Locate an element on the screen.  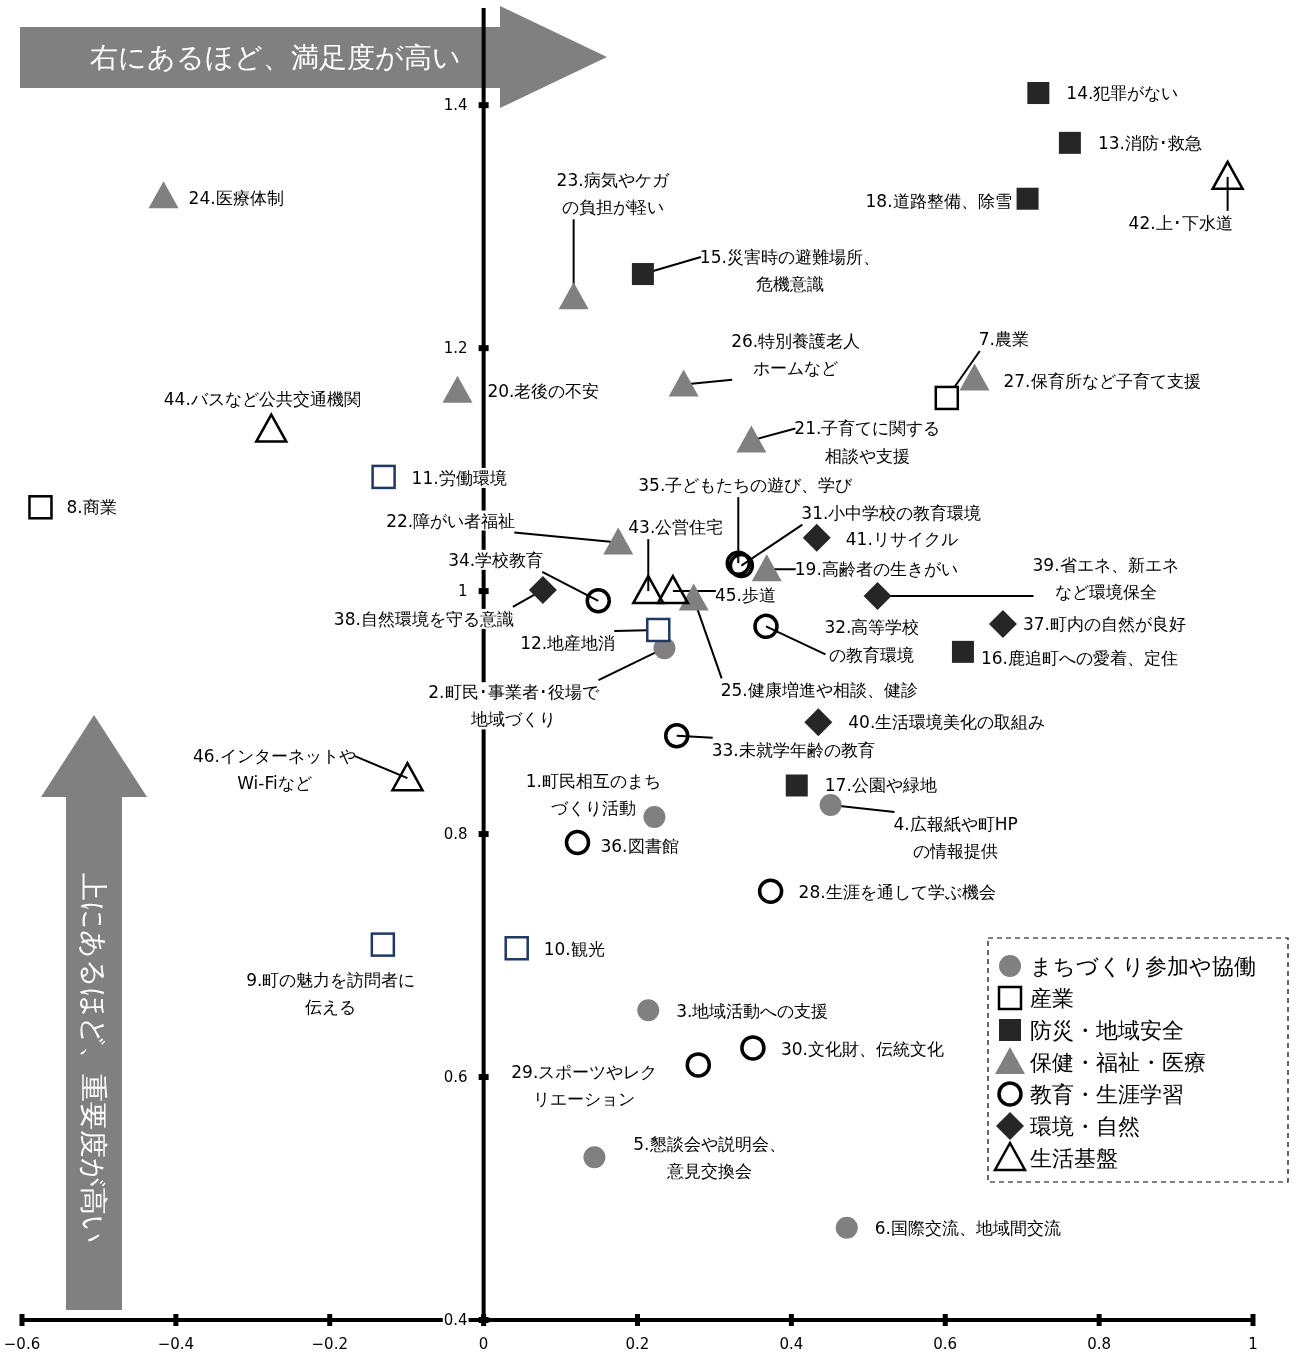
annotation: 19.高齢者の生きがい is located at coordinates (876, 569).